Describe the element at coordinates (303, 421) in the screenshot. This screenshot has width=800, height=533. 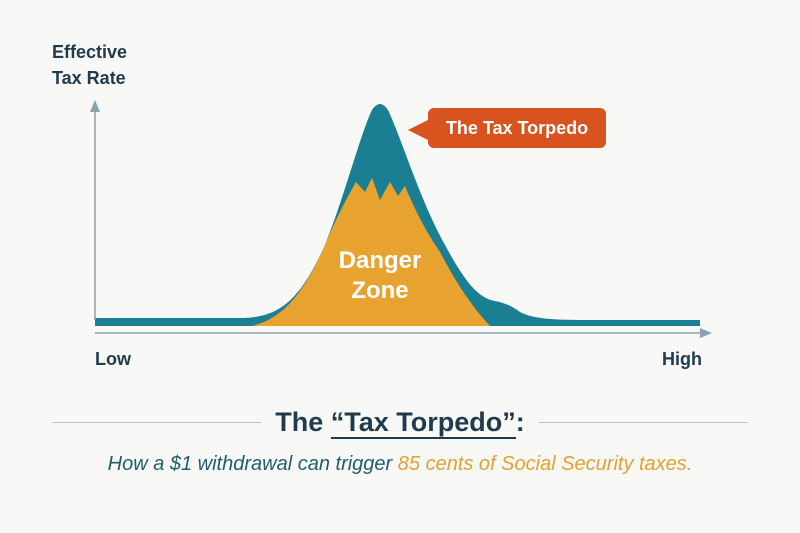
I see `title-prefix: The` at that location.